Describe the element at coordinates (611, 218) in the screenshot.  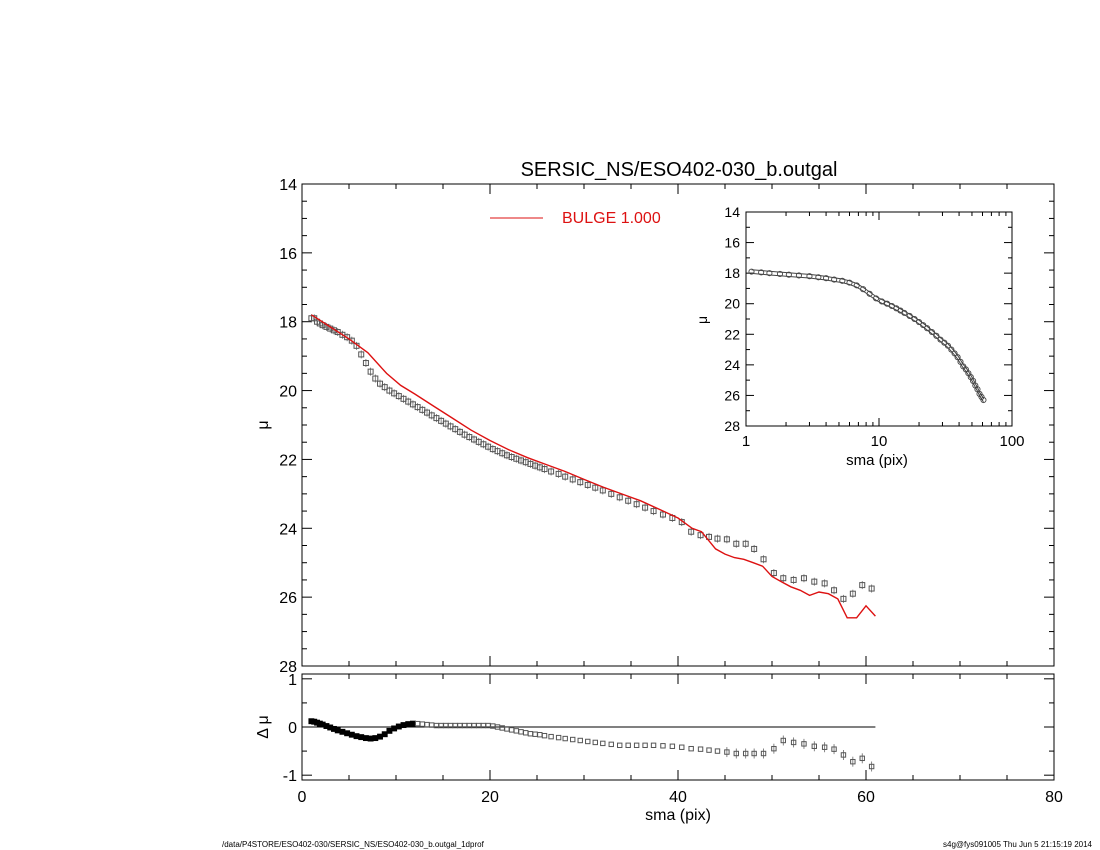
I see `legend-label: BULGE 1.000` at that location.